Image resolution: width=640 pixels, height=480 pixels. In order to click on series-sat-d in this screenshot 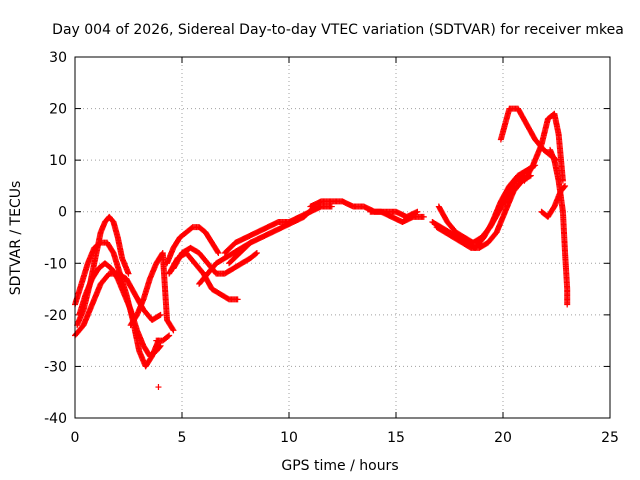, I will do `click(120, 310)`.